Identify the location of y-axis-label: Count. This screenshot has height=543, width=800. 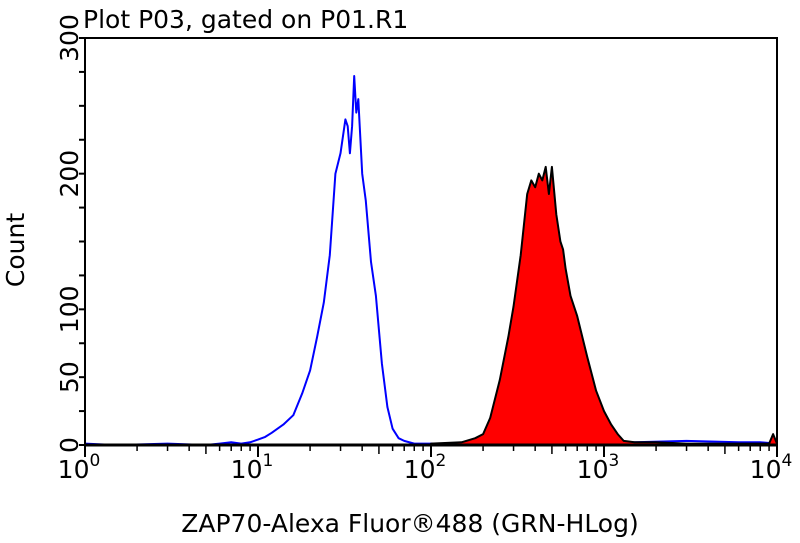
(15, 250).